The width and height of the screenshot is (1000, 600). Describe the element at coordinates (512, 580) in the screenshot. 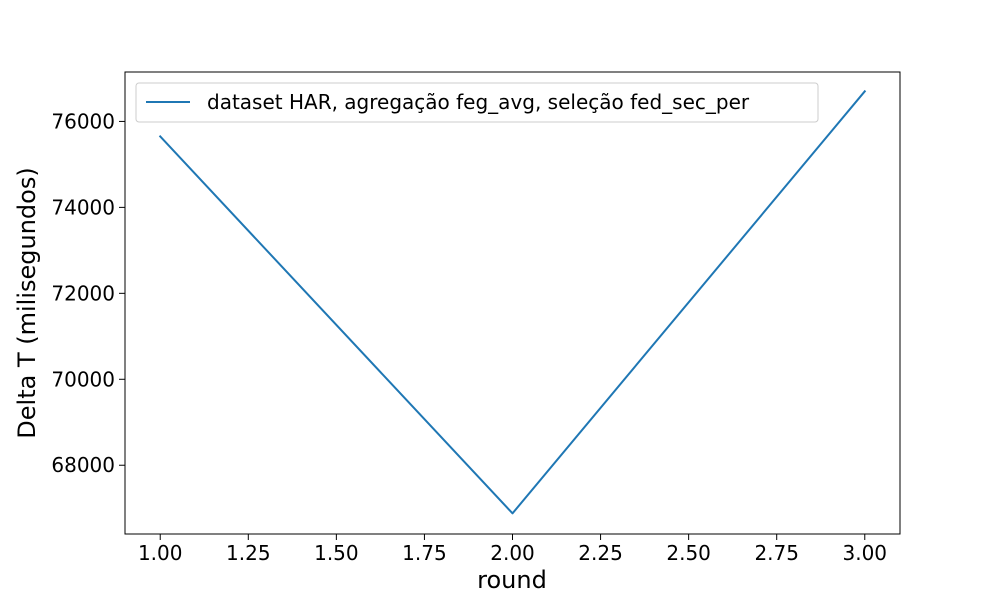

I see `x-axis-label: round` at that location.